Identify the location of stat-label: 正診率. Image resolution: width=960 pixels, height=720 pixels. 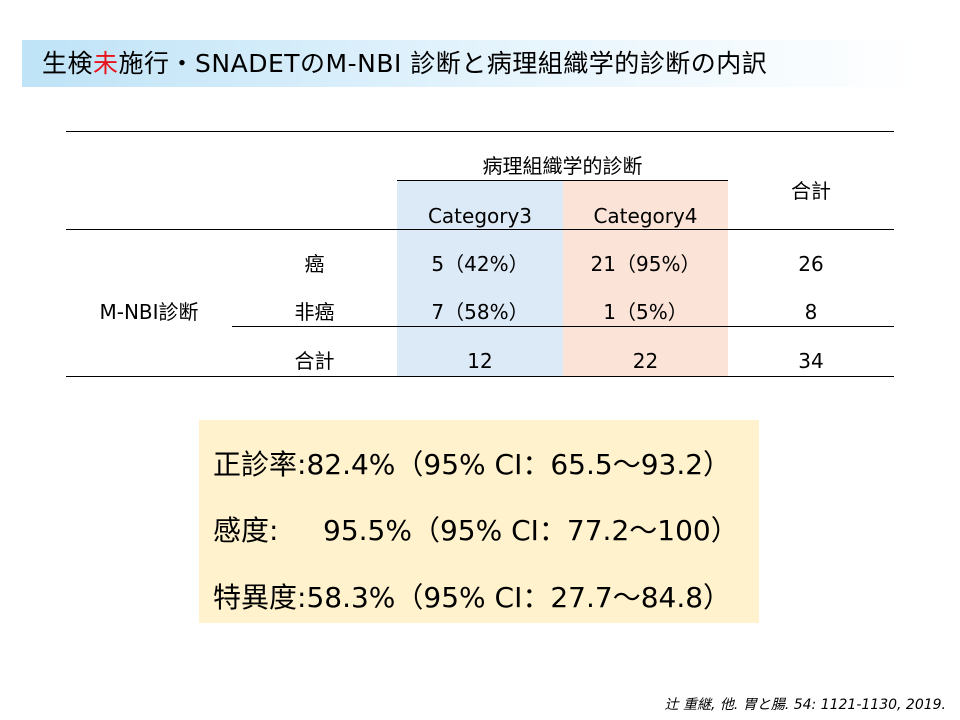
(255, 464).